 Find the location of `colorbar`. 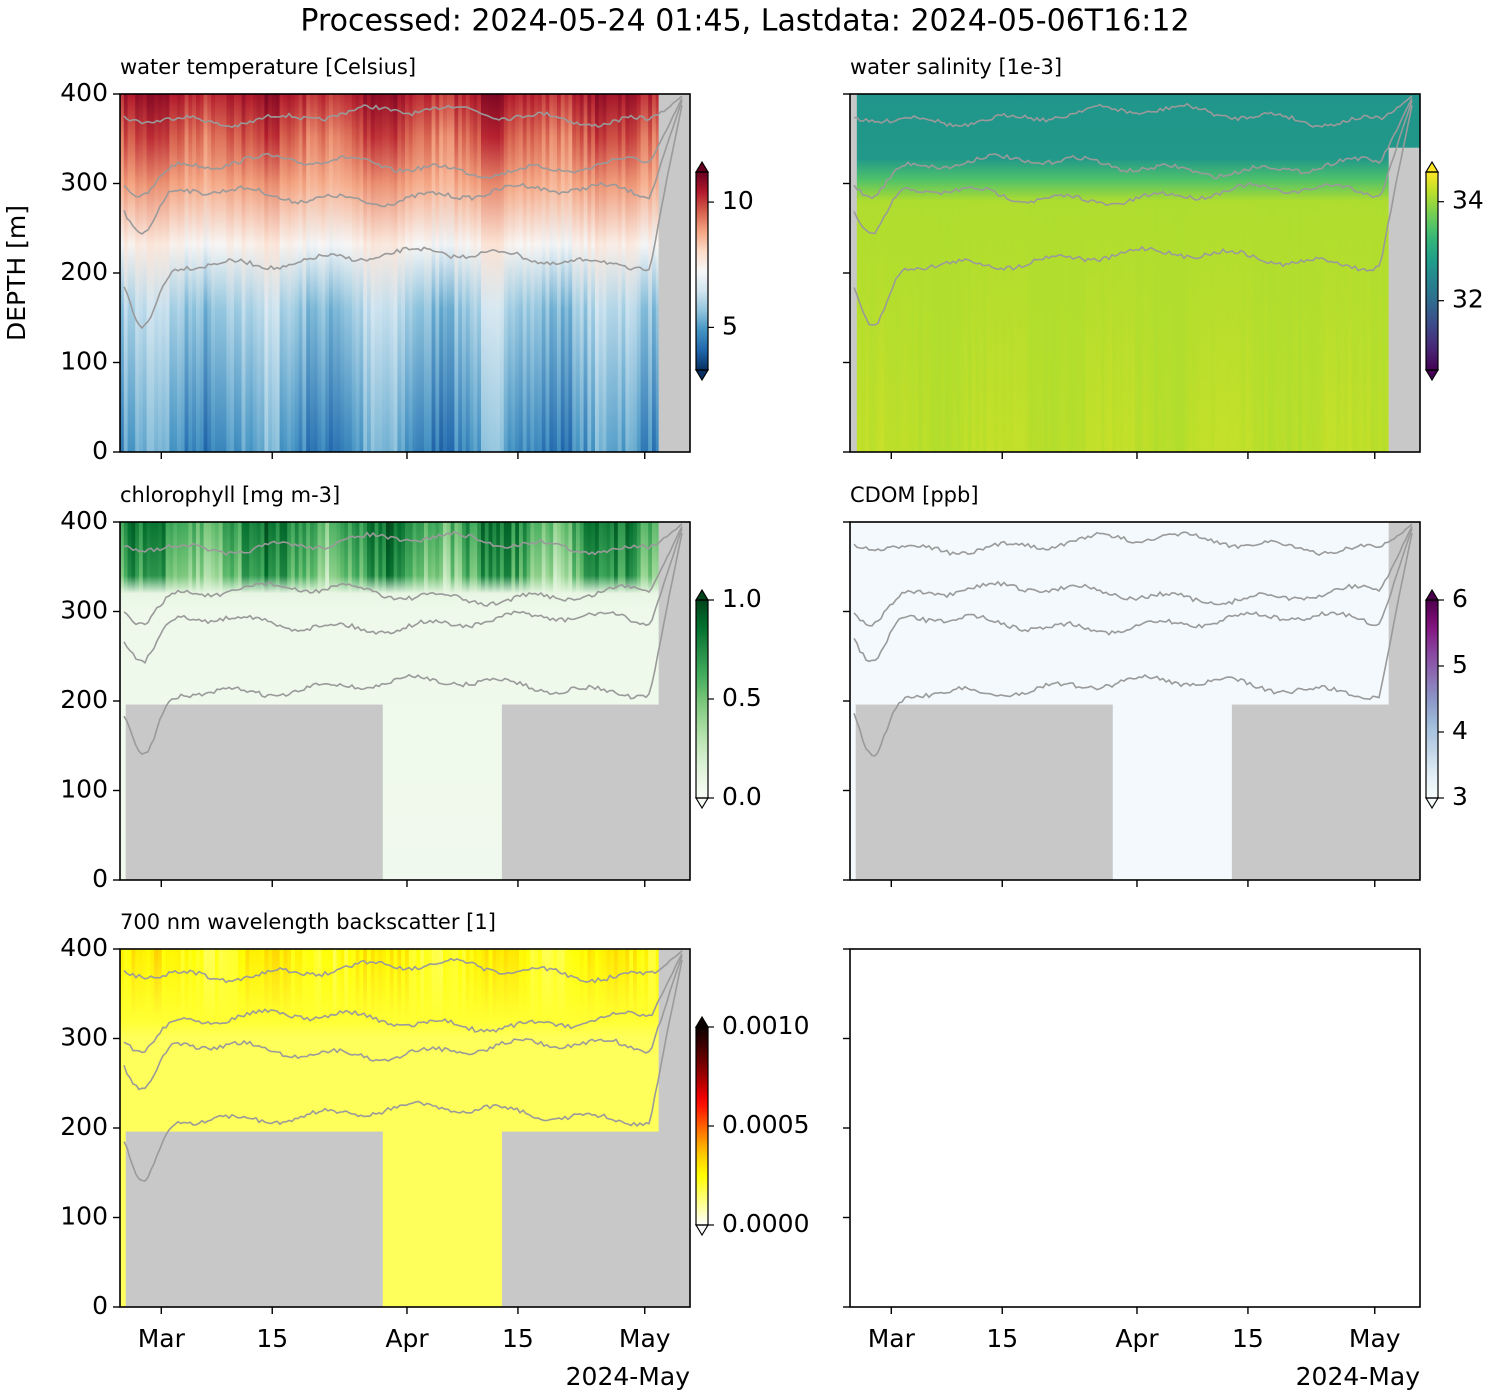

colorbar is located at coordinates (702, 1126).